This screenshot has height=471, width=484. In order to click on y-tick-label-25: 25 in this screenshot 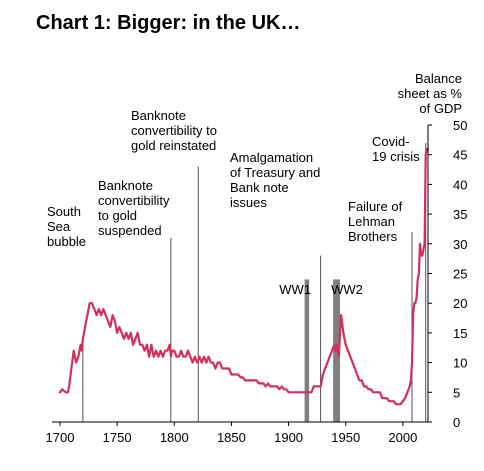, I will do `click(460, 274)`.